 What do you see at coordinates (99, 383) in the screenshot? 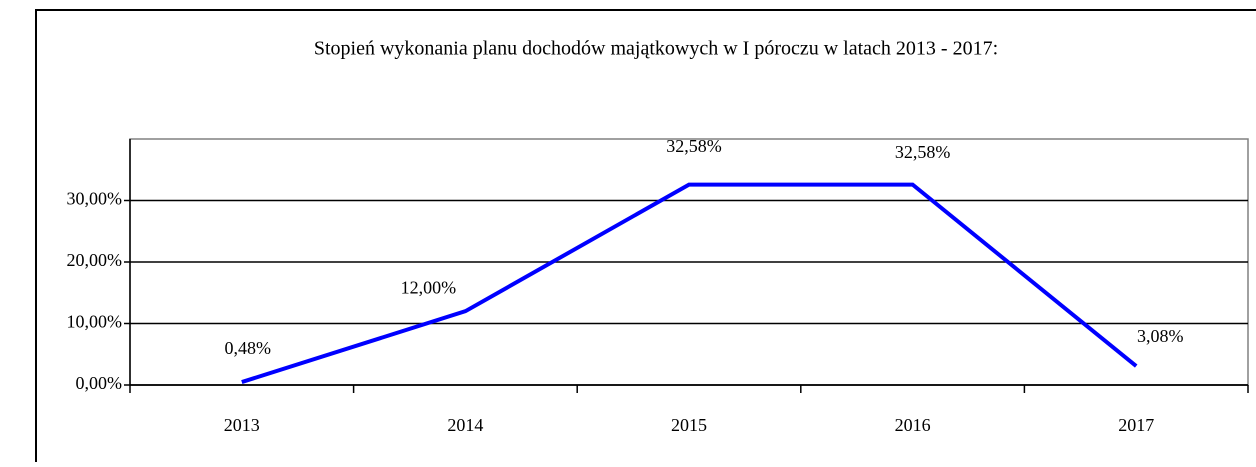
I see `y-tick-label: 0,00%` at bounding box center [99, 383].